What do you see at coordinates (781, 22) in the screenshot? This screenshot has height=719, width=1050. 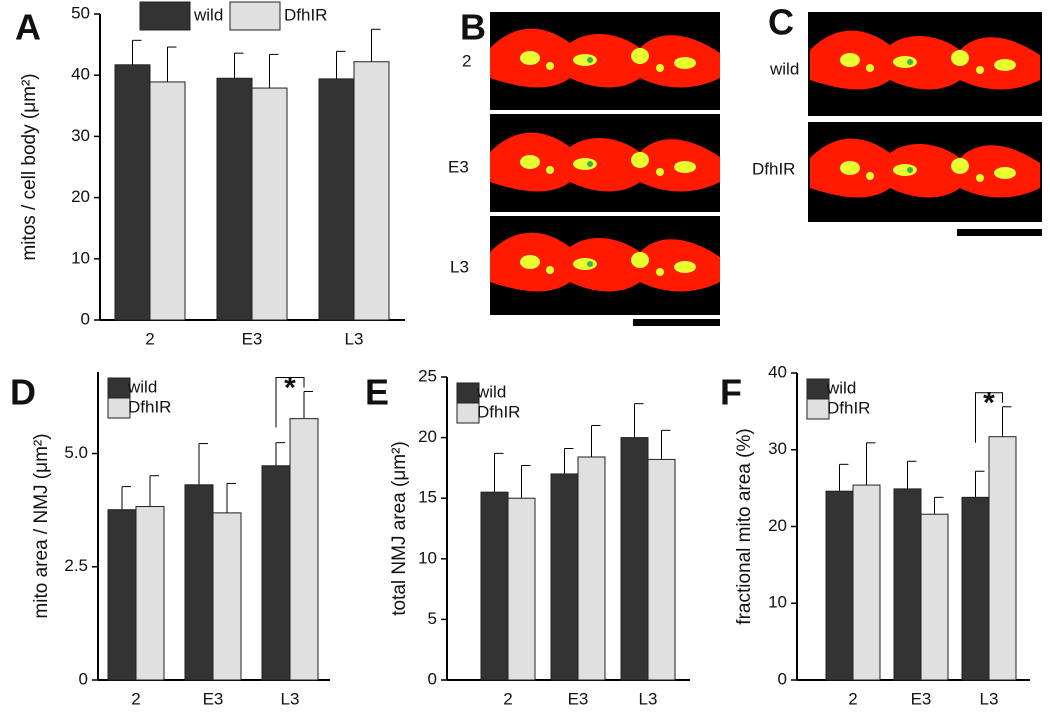 I see `panel-letter: C` at bounding box center [781, 22].